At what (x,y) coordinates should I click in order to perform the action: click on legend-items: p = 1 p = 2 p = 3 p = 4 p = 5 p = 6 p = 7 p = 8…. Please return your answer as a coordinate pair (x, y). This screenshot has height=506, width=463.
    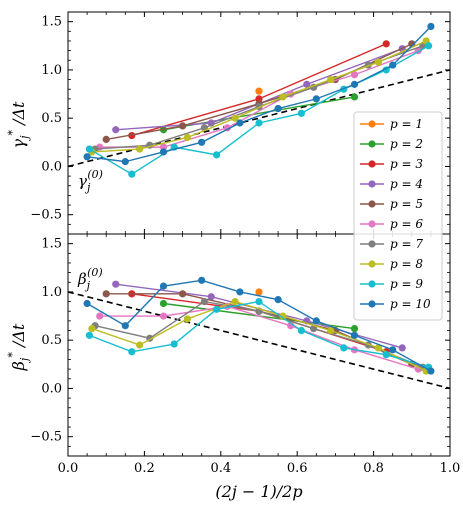
    Looking at the image, I should click on (395, 214).